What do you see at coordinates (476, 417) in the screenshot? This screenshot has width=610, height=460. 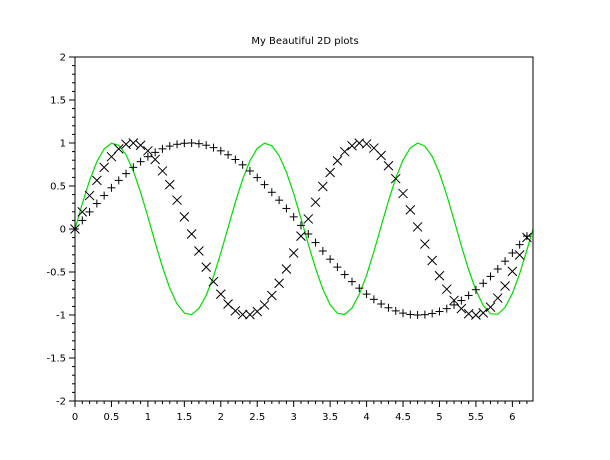 I see `x-tick-label: 5.5` at bounding box center [476, 417].